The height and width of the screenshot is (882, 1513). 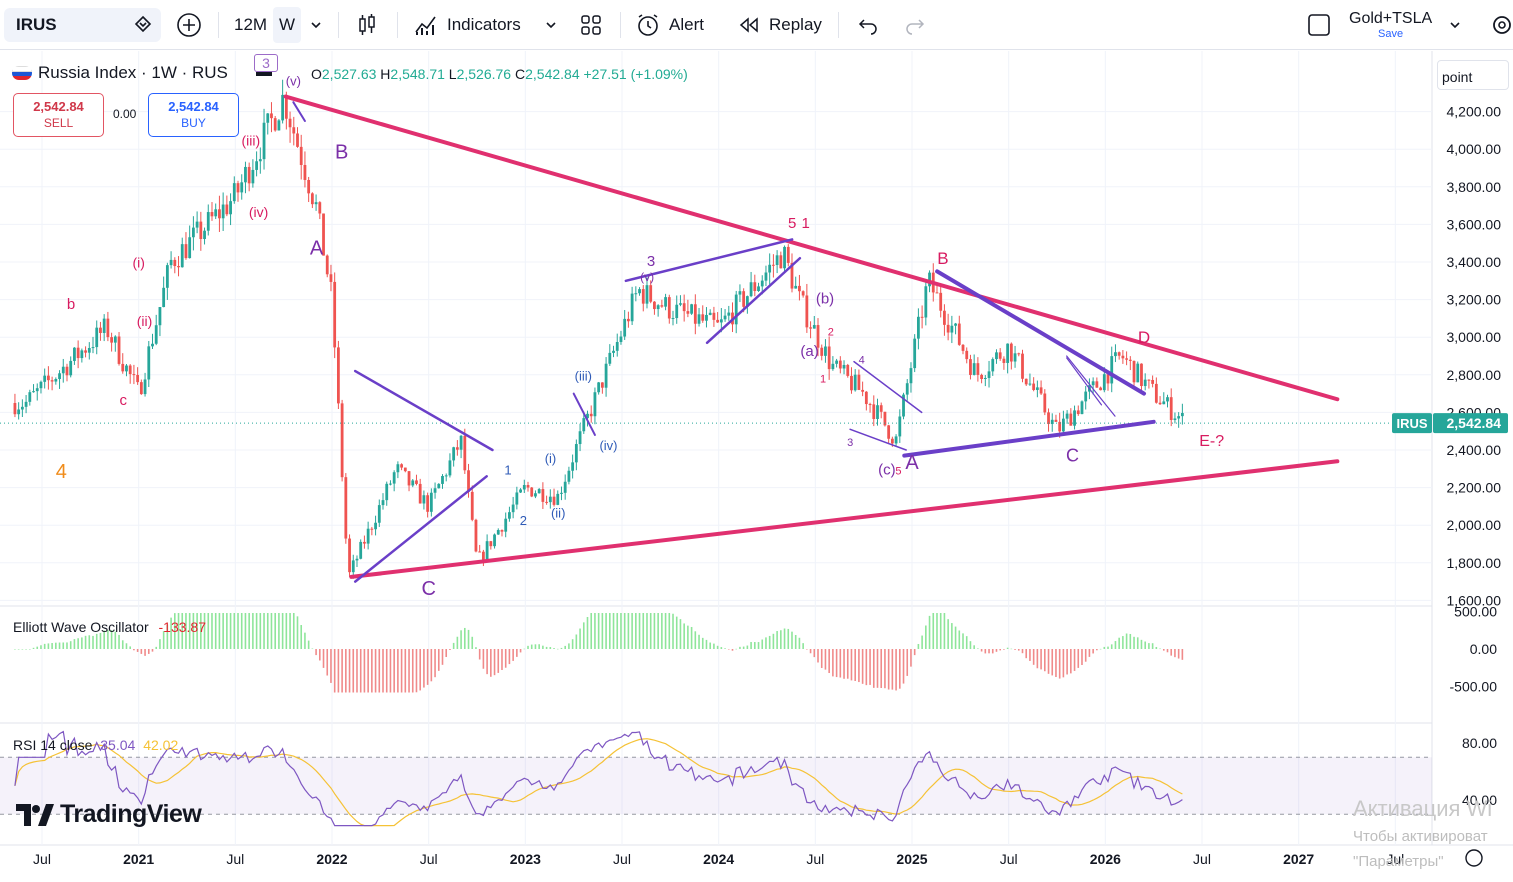 I want to click on layouts-button, so click(x=591, y=25).